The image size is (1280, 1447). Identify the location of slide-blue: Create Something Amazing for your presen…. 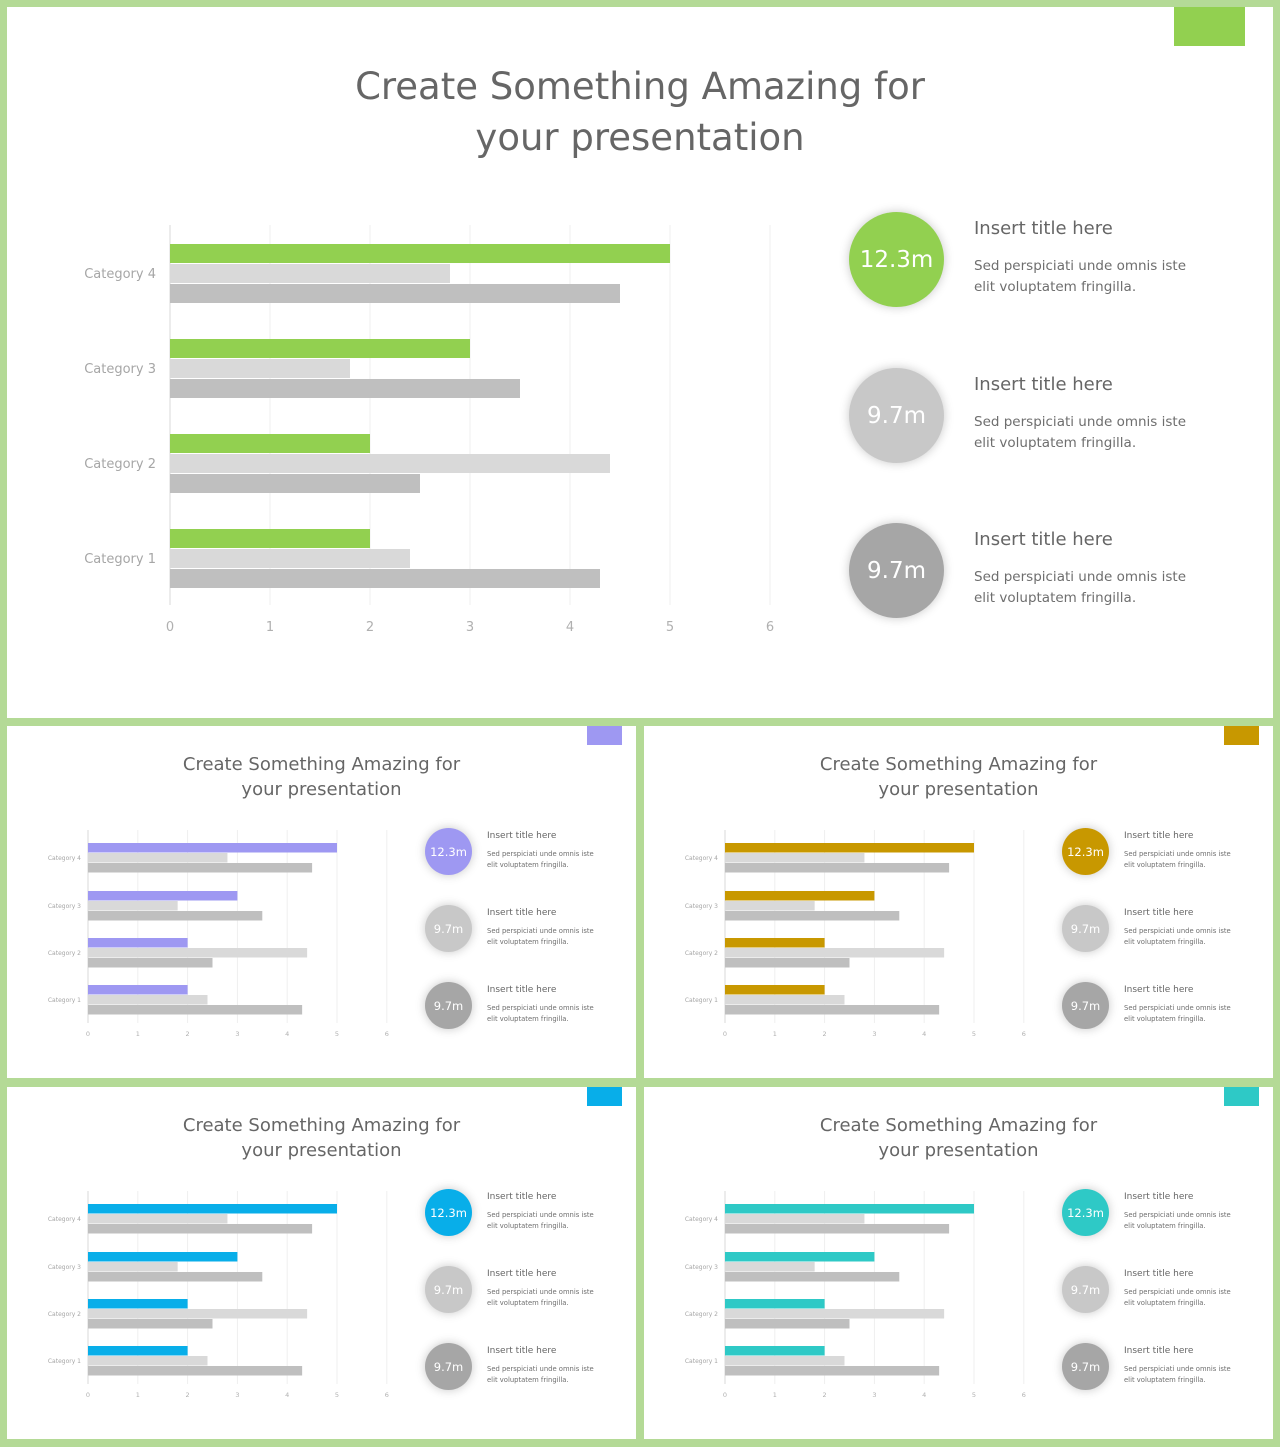
(321, 1263).